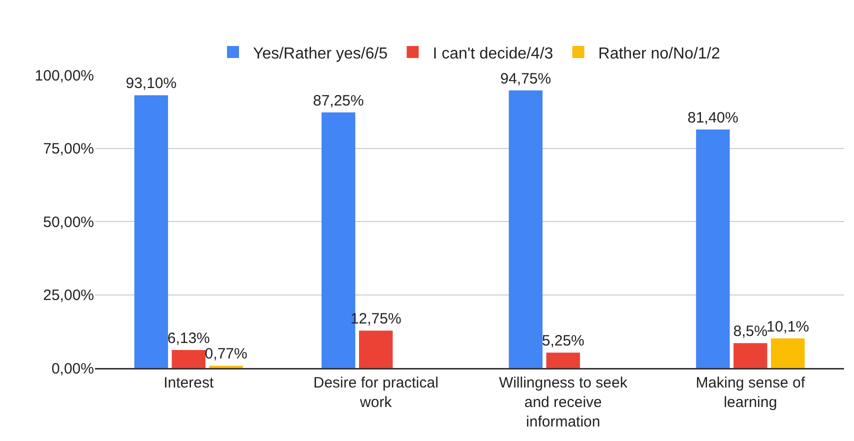 The height and width of the screenshot is (441, 854). I want to click on data-label: 10,1%, so click(788, 327).